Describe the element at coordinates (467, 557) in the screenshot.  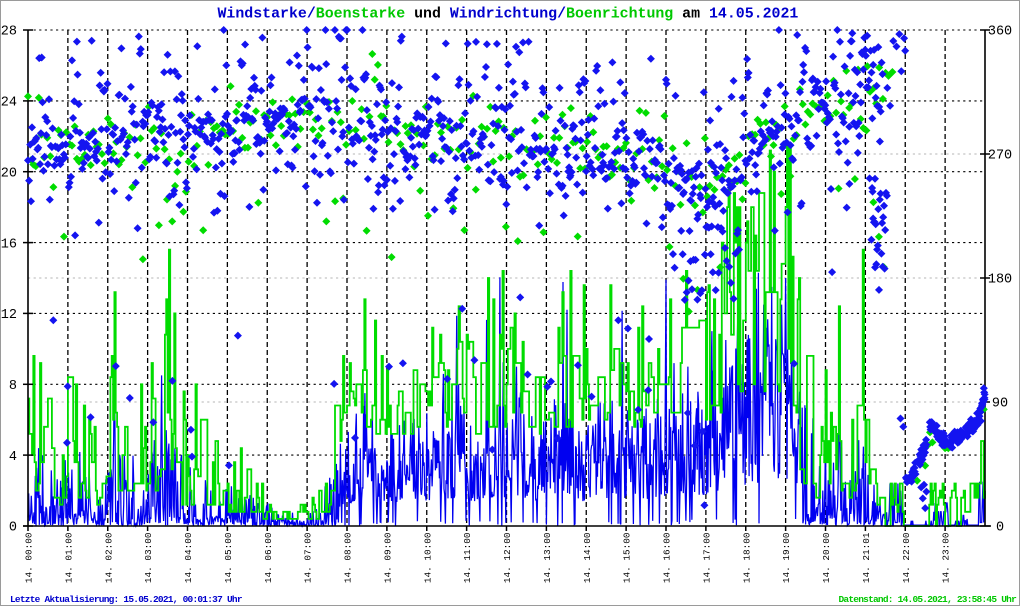
I see `svg-text: 14. 11:00` at that location.